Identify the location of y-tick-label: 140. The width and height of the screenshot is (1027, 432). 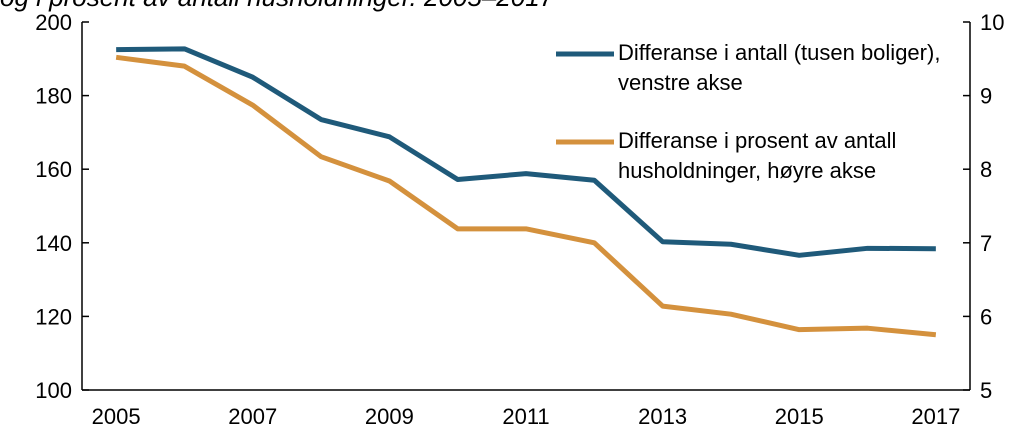
(53, 243).